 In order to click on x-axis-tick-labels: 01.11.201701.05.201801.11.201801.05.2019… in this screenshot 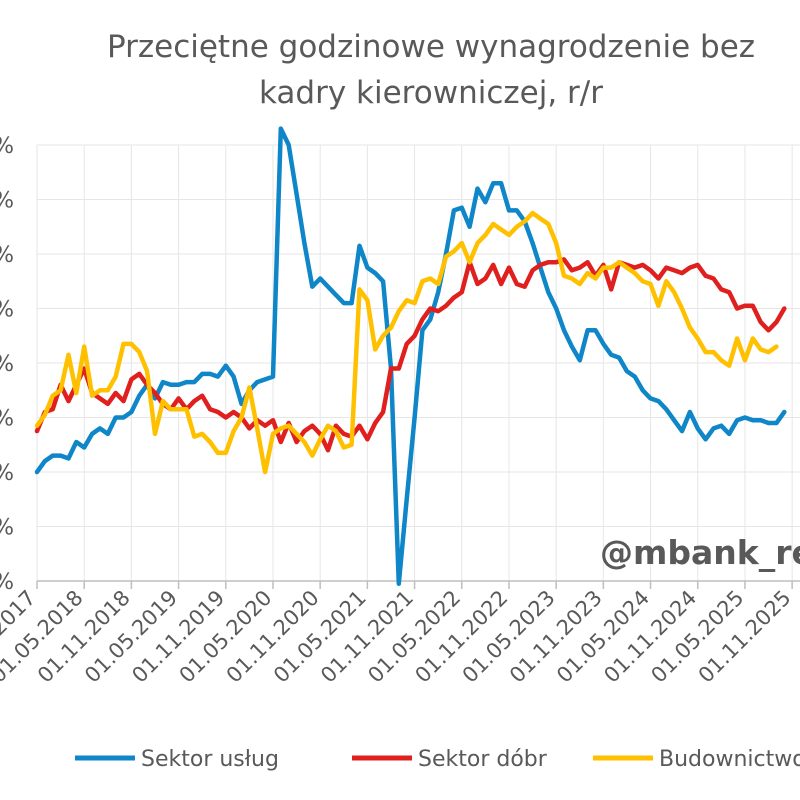, I will do `click(398, 637)`.